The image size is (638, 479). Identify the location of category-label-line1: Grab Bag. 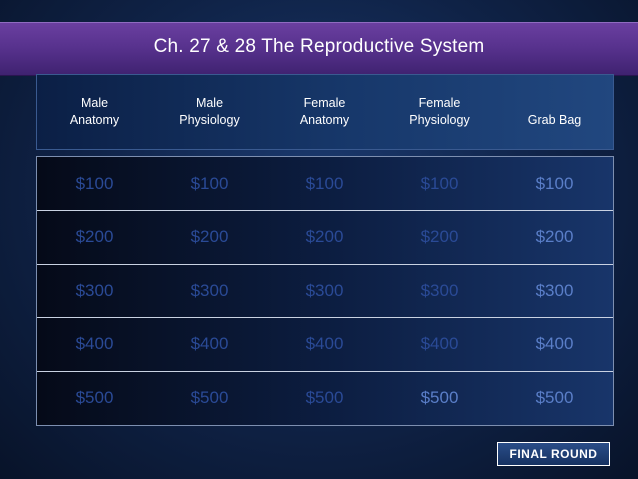
(554, 119).